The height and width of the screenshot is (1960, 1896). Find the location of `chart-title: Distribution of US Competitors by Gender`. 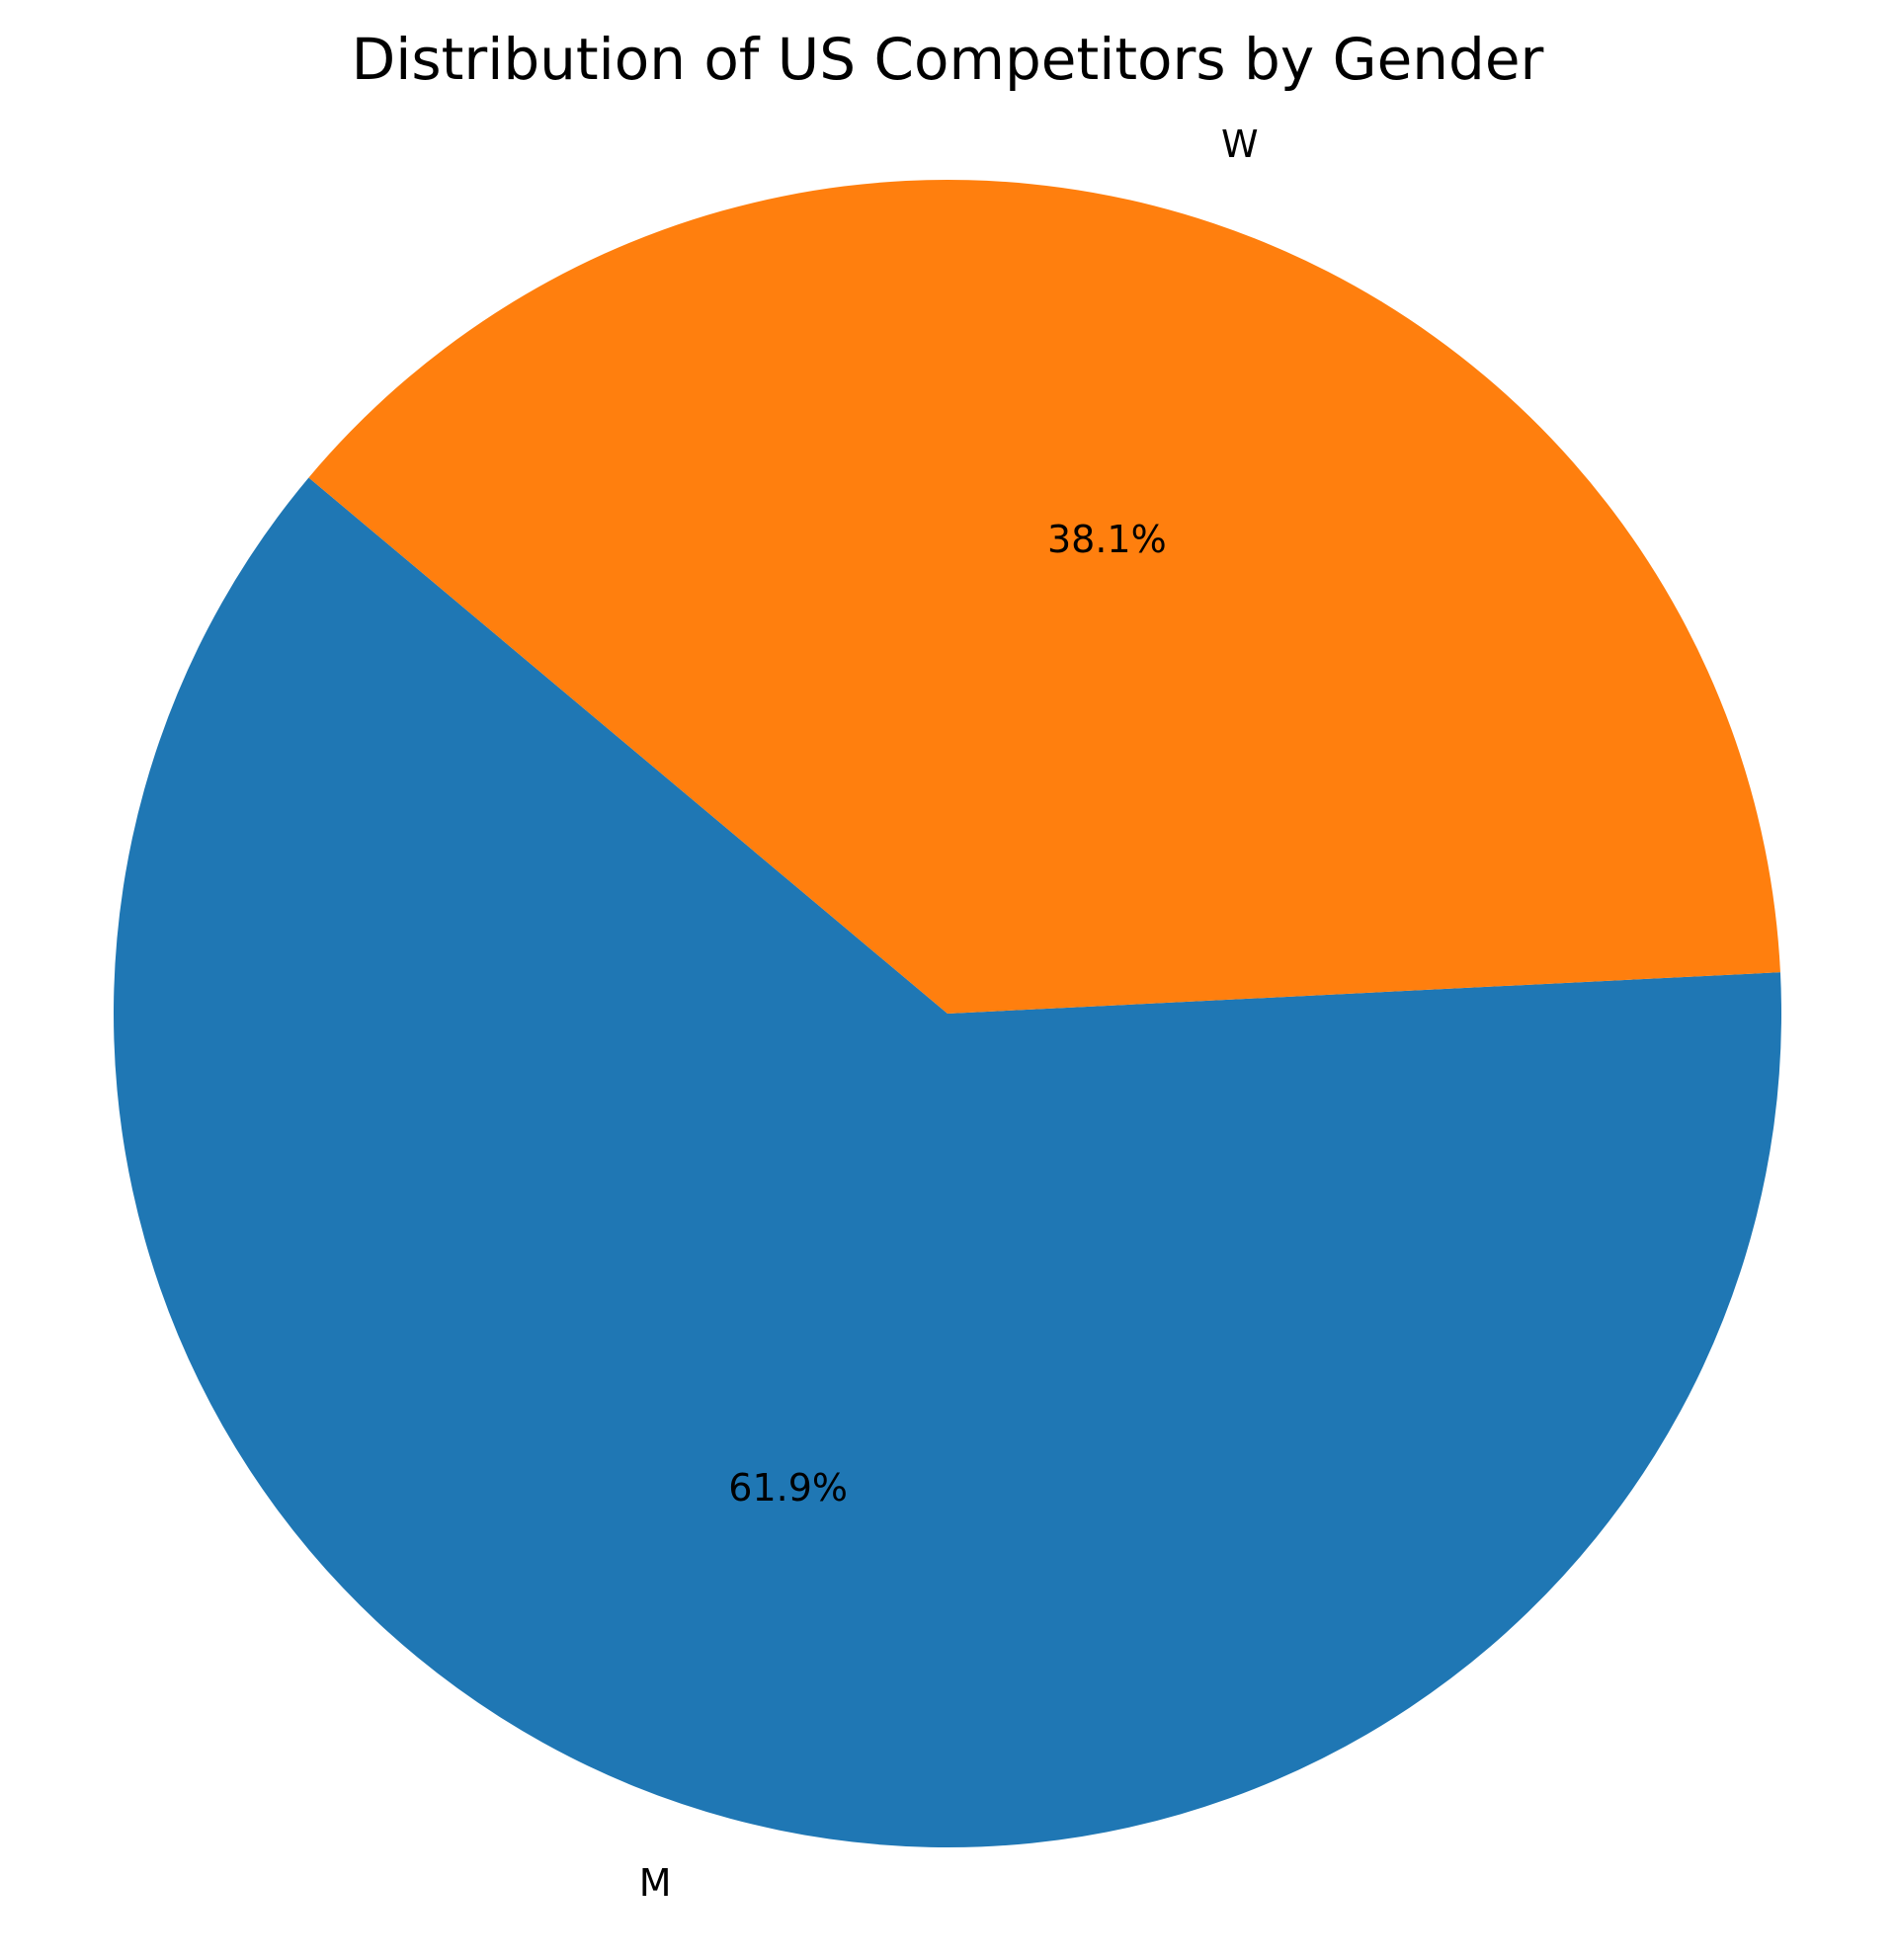

chart-title: Distribution of US Competitors by Gender is located at coordinates (948, 59).